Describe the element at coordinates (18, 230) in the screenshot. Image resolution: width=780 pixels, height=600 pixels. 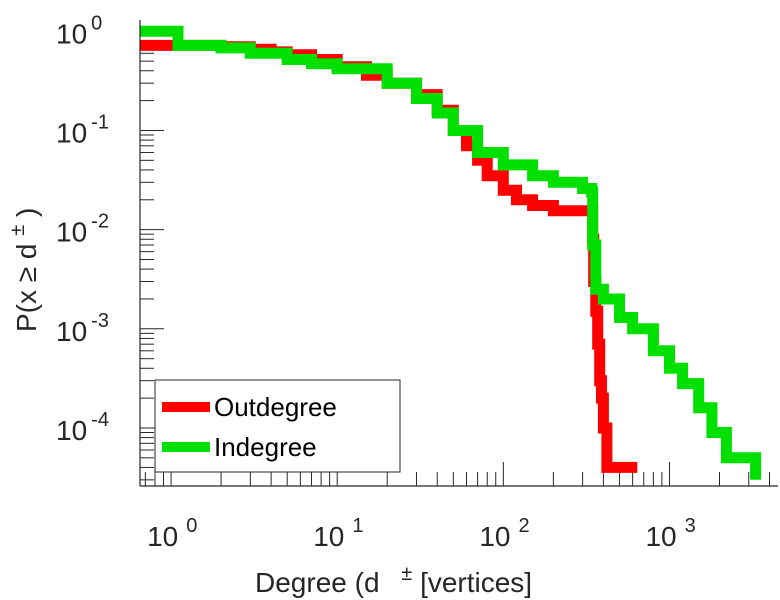
I see `y-axis-label-sup: ±` at that location.